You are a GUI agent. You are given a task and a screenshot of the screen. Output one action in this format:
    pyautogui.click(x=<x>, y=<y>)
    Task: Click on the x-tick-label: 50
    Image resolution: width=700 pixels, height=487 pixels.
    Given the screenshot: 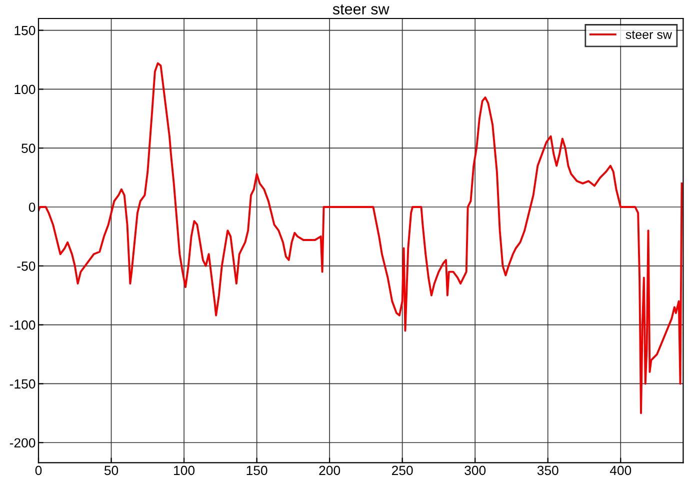 What is the action you would take?
    pyautogui.click(x=111, y=471)
    